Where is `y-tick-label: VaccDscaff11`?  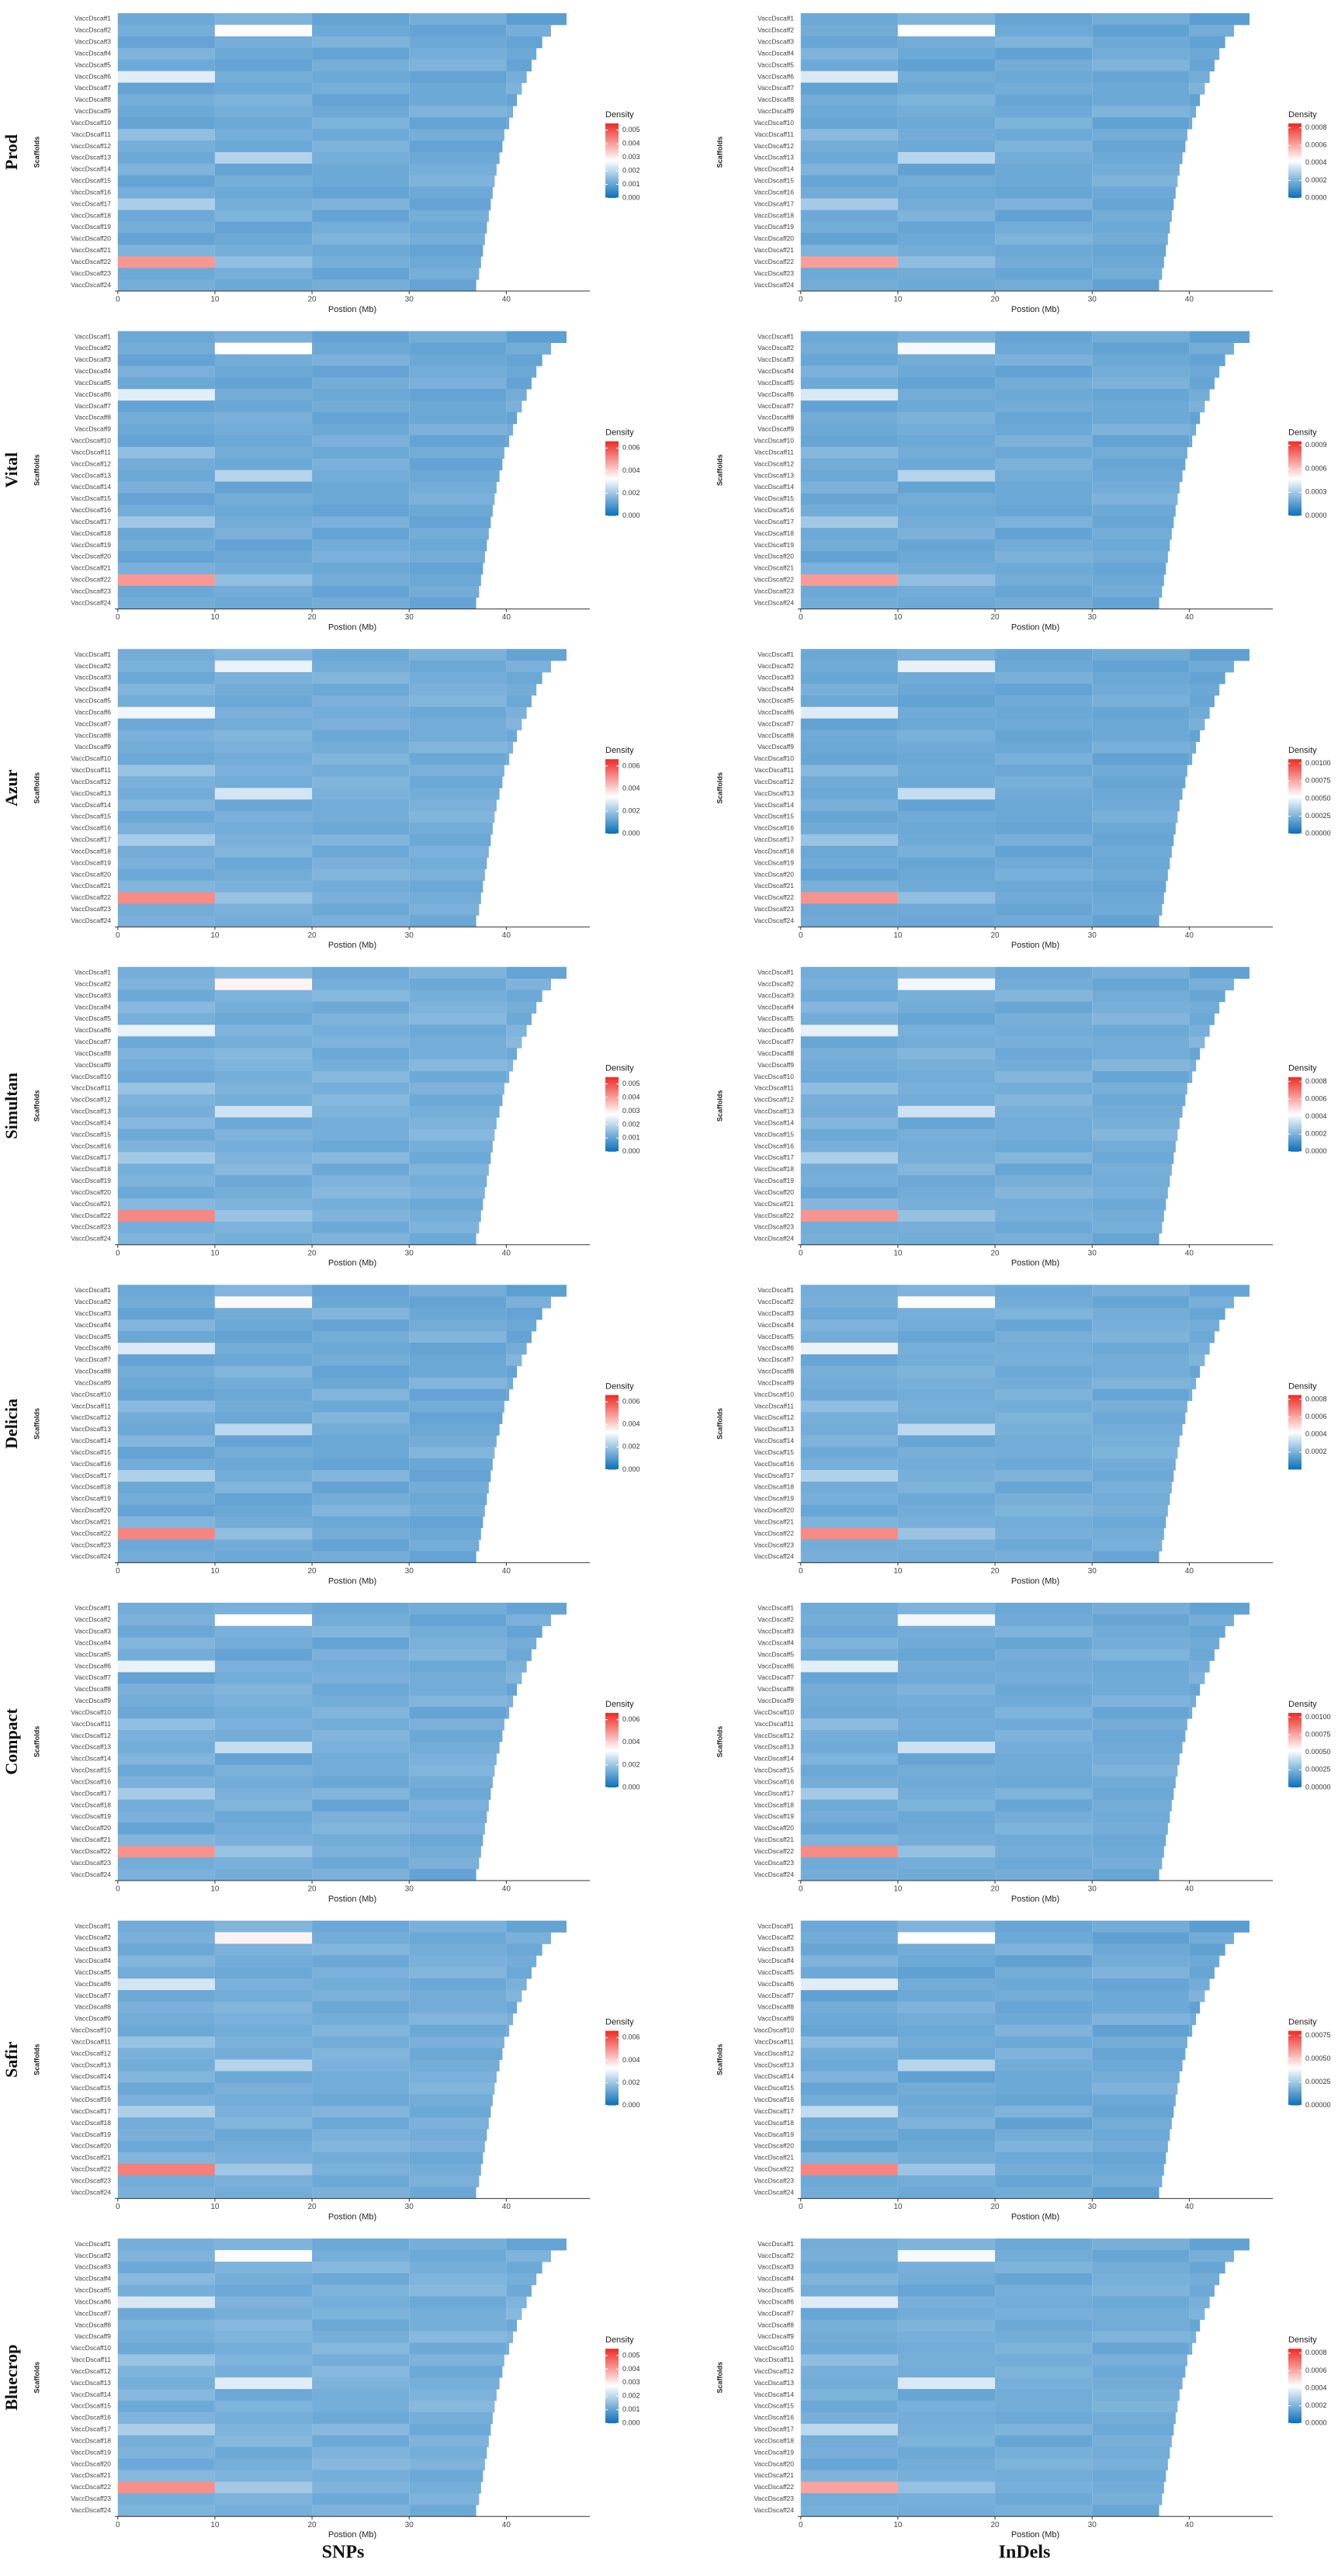
y-tick-label: VaccDscaff11 is located at coordinates (91, 452).